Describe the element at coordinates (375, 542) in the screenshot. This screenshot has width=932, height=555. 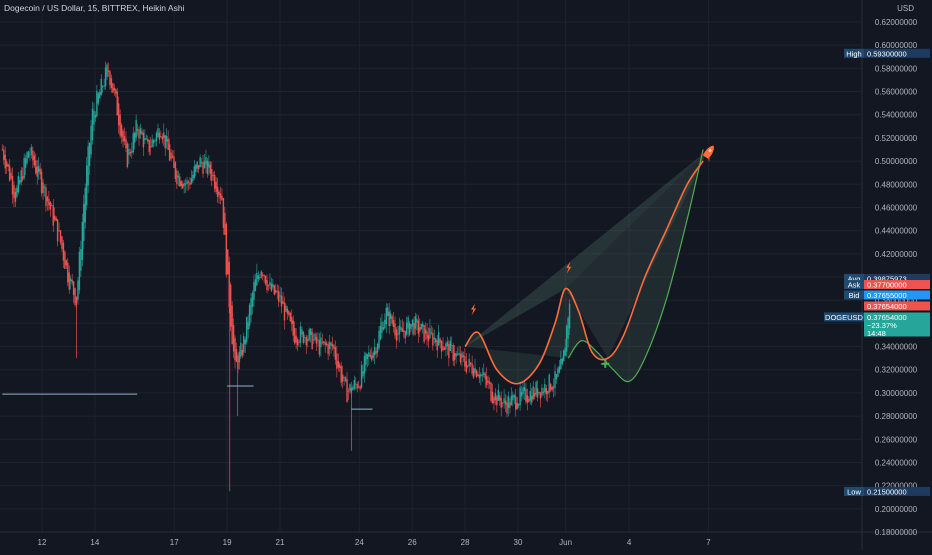
I see `time-axis: 12 14 17 19 21 24 26 28 30 Jun 4 7` at that location.